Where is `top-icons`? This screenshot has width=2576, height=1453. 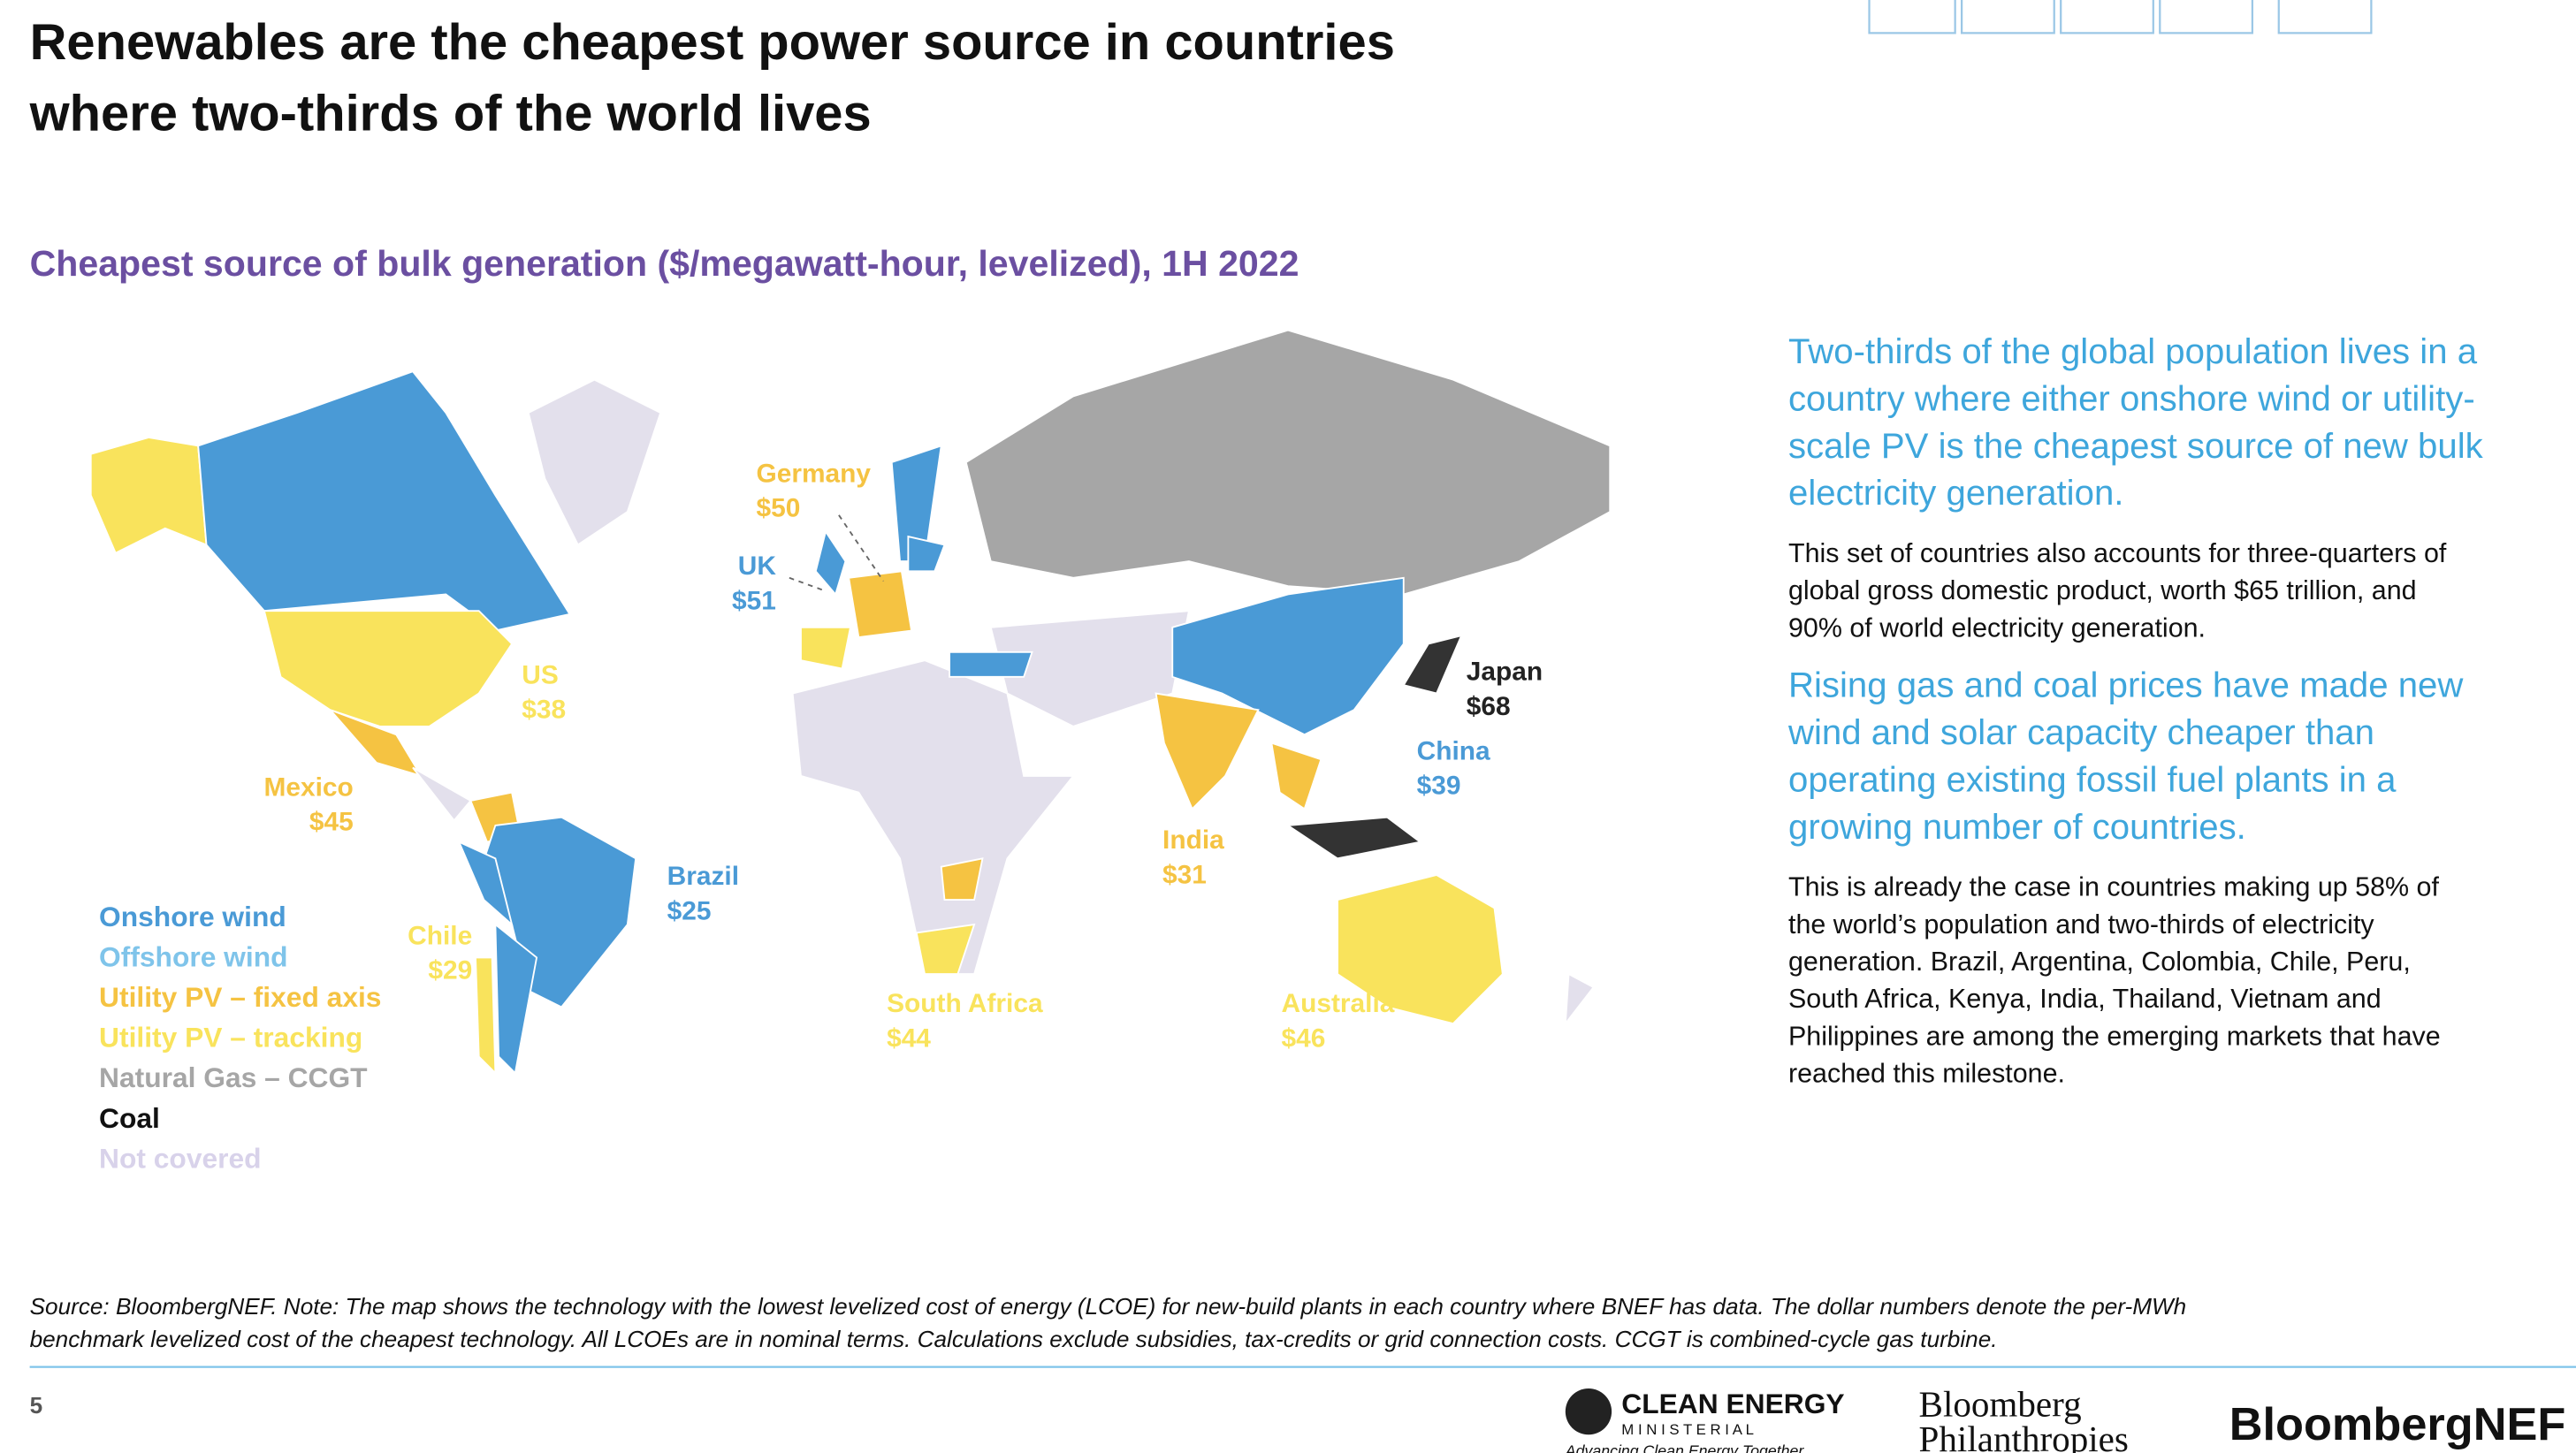
top-icons is located at coordinates (2120, 17).